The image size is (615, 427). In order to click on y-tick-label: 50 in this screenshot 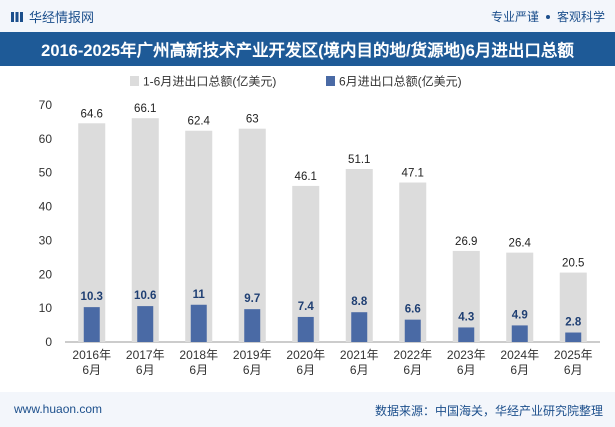, I will do `click(46, 173)`.